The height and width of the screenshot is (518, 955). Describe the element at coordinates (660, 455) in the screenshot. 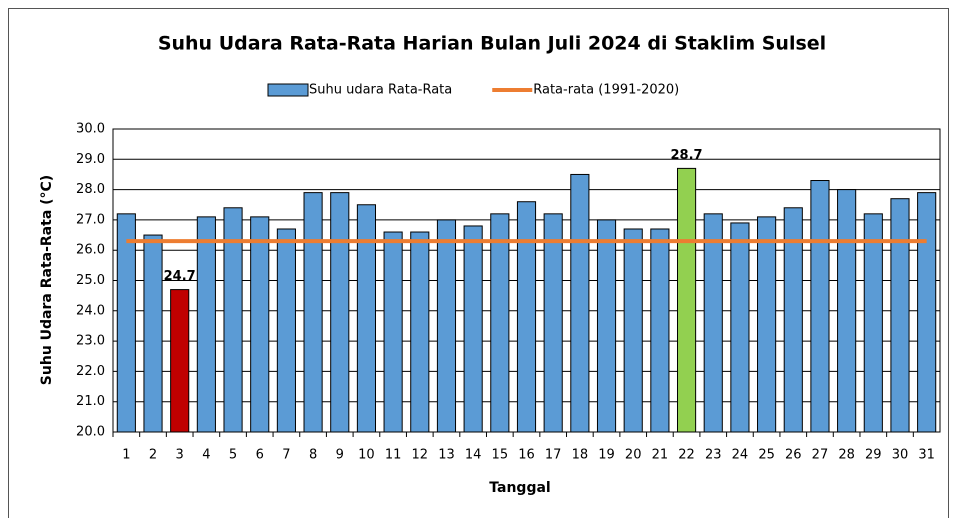

I see `x-tick-label: 21` at that location.